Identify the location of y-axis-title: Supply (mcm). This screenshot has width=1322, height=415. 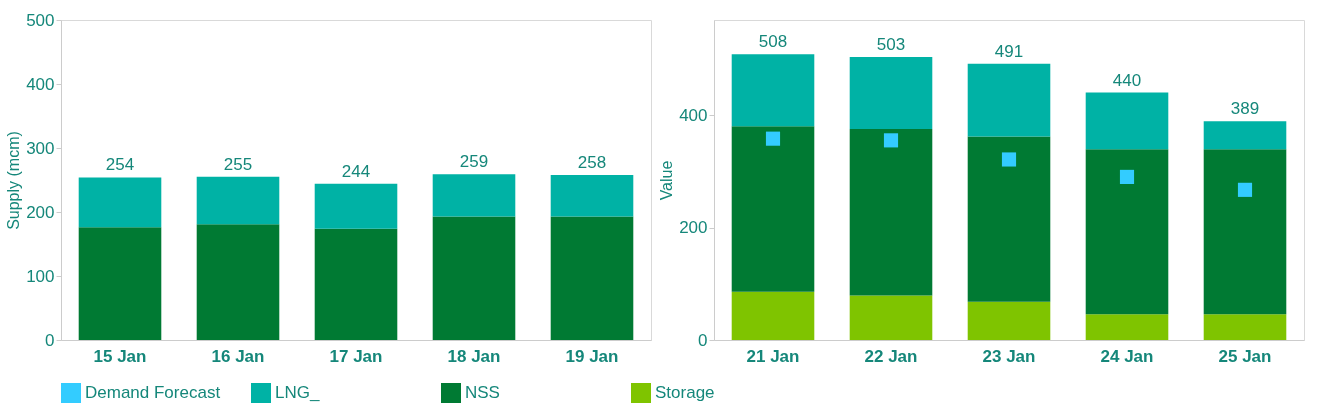
(14, 180).